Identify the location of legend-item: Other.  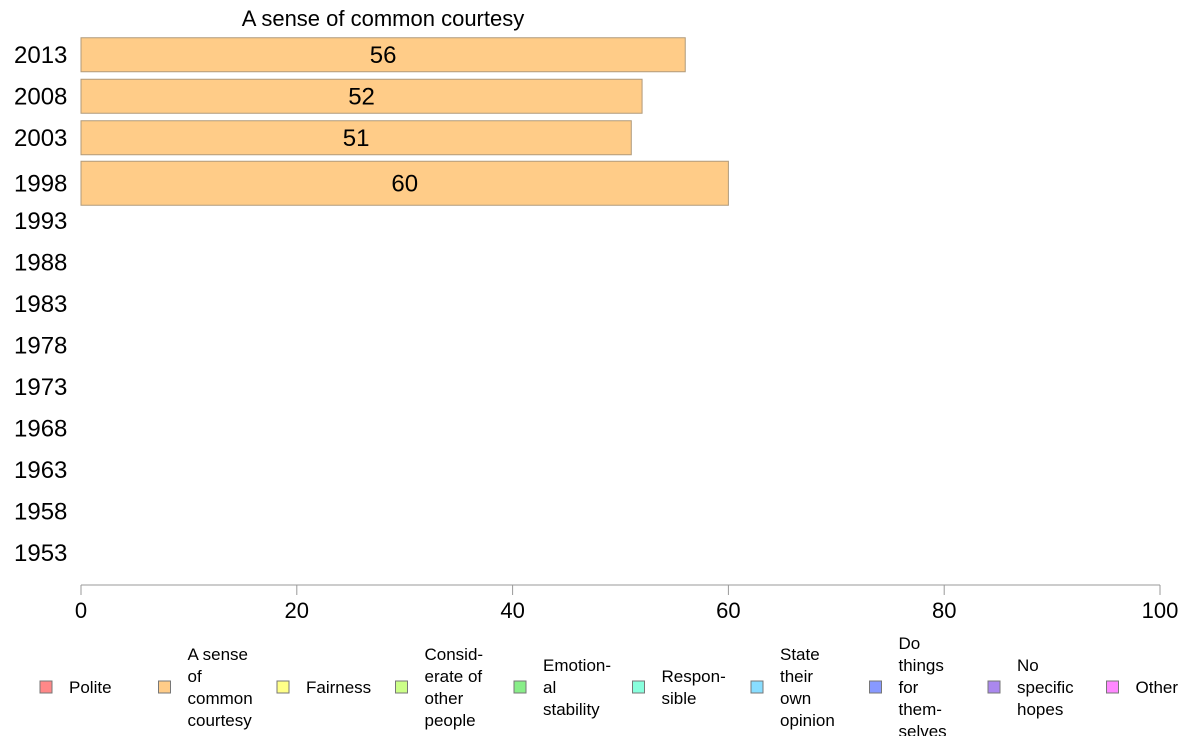
(1142, 687).